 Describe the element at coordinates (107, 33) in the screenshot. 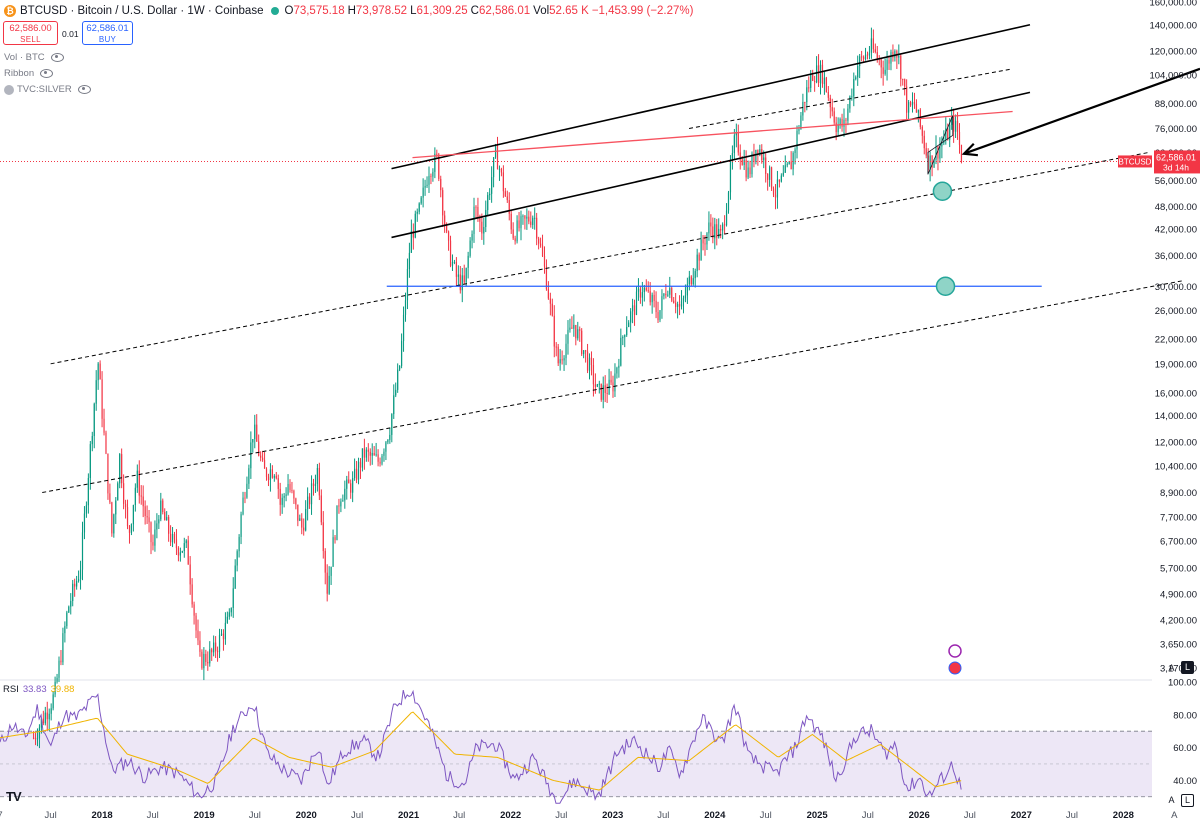

I see `buy-button: 62,586.01 BUY` at that location.